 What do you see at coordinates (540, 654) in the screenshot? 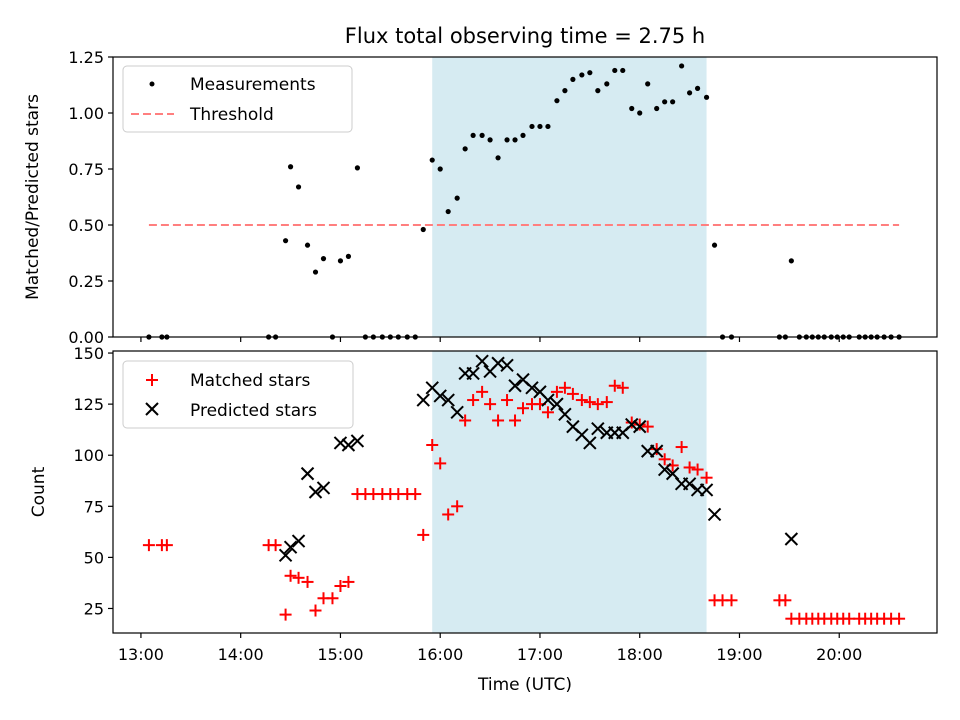
I see `x-tick-label: 17:00` at bounding box center [540, 654].